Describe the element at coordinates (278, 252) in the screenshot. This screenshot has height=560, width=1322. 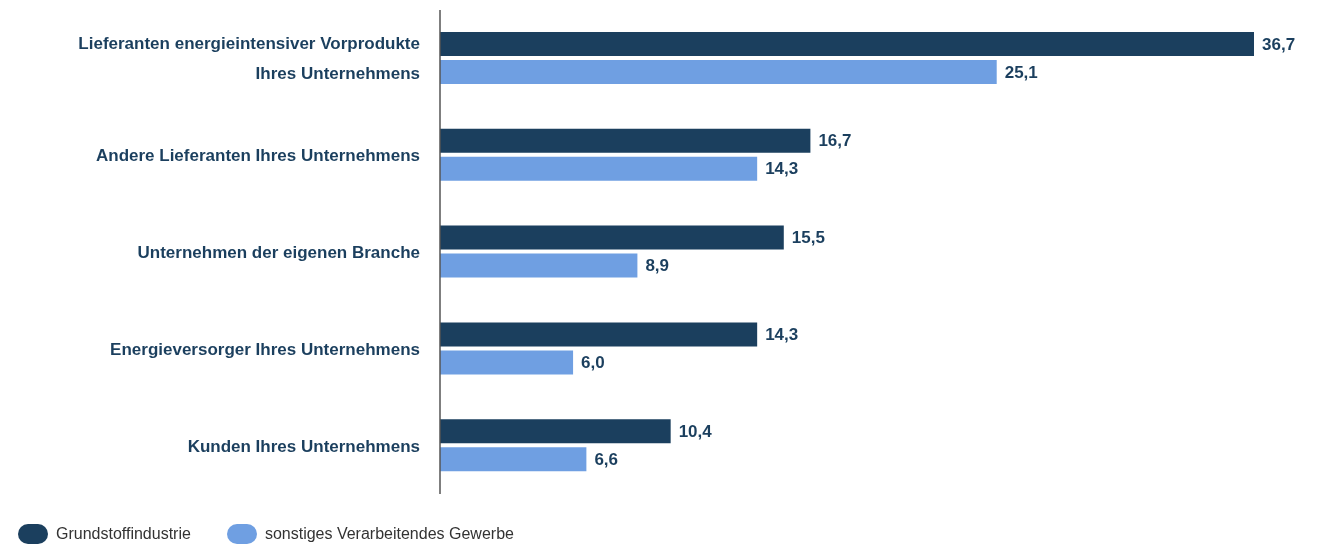
I see `y-tick-label: Unternehmen der eigenen Branche` at that location.